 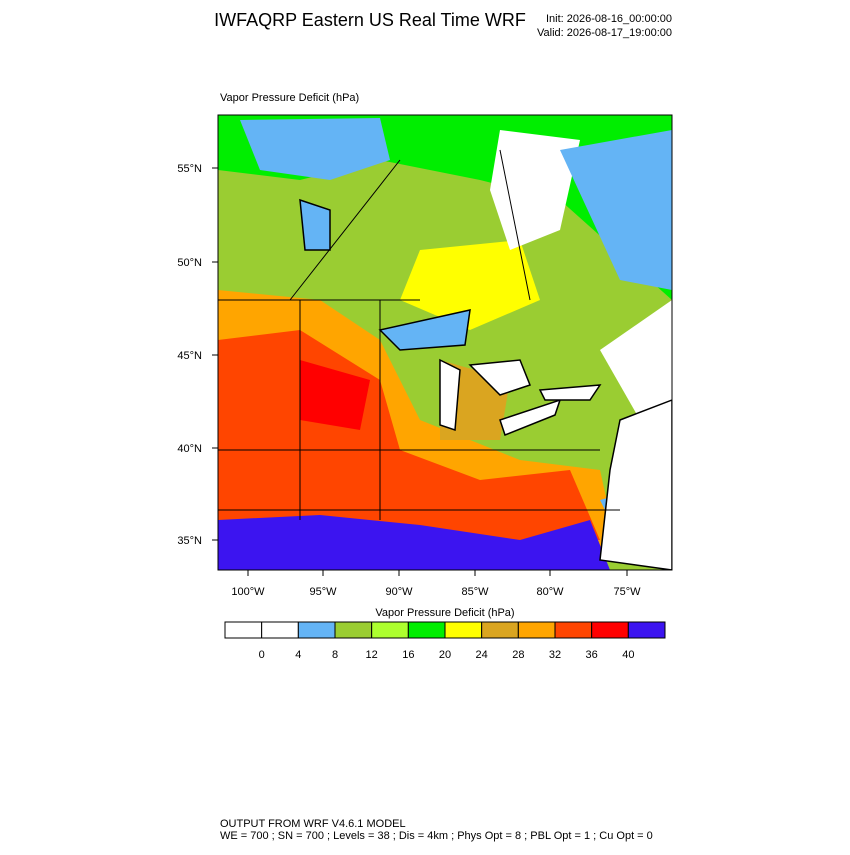 I want to click on lat-label: 50°N, so click(x=189, y=263).